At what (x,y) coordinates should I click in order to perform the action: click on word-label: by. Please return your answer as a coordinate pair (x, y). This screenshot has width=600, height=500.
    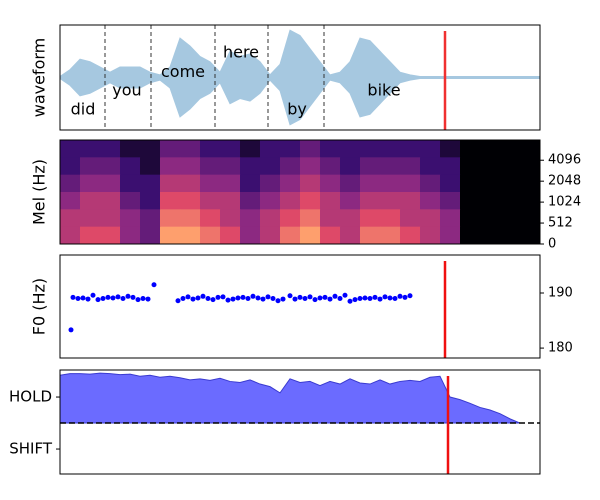
    Looking at the image, I should click on (297, 109).